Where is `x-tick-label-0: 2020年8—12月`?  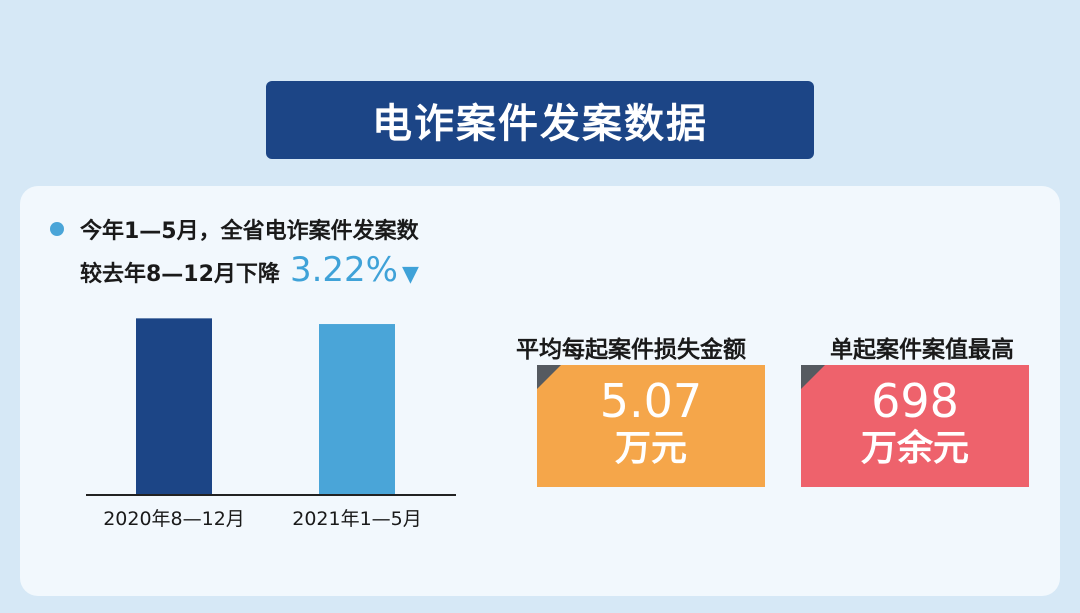 x-tick-label-0: 2020年8—12月 is located at coordinates (174, 519).